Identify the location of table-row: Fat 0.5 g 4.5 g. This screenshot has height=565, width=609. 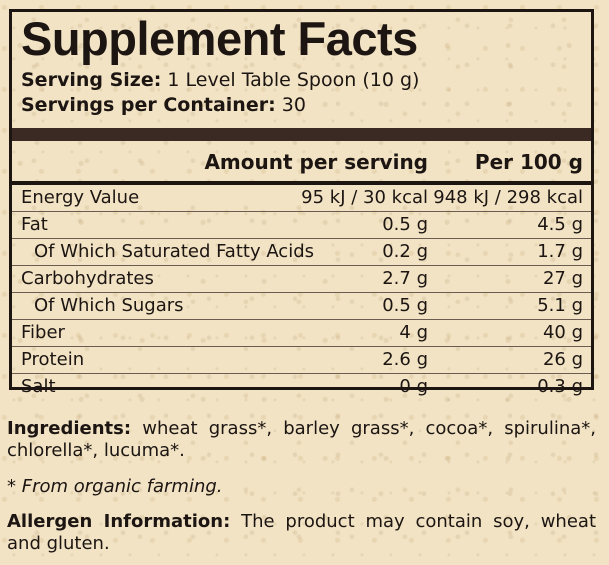
(301, 225).